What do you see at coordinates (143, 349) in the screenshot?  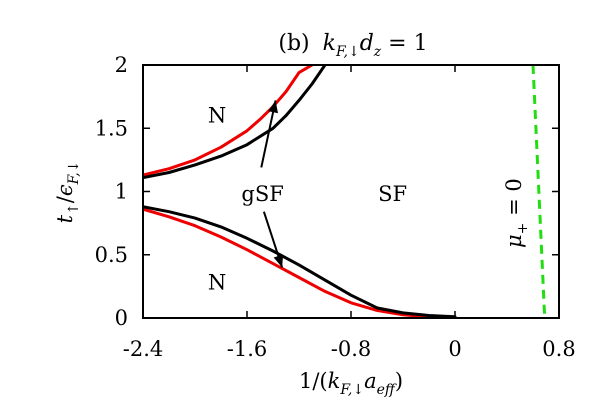 I see `x-tick-label: -2.4` at bounding box center [143, 349].